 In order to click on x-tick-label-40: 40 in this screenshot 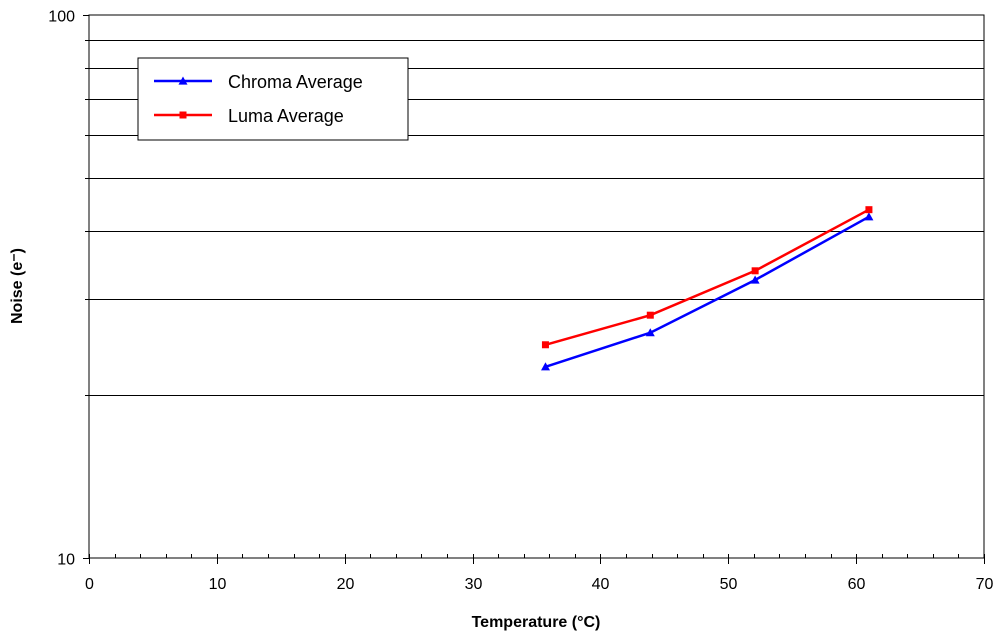, I will do `click(601, 584)`.